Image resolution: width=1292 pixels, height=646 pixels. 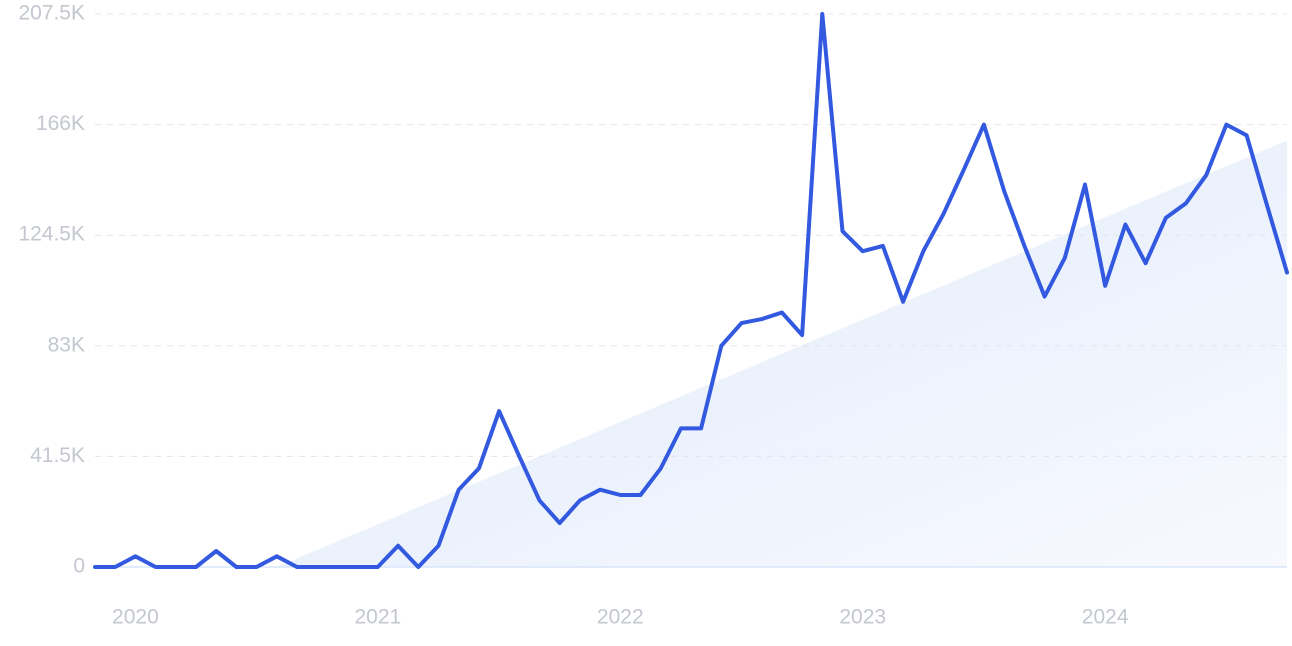 I want to click on x-tick-label: 2024, so click(x=1105, y=617).